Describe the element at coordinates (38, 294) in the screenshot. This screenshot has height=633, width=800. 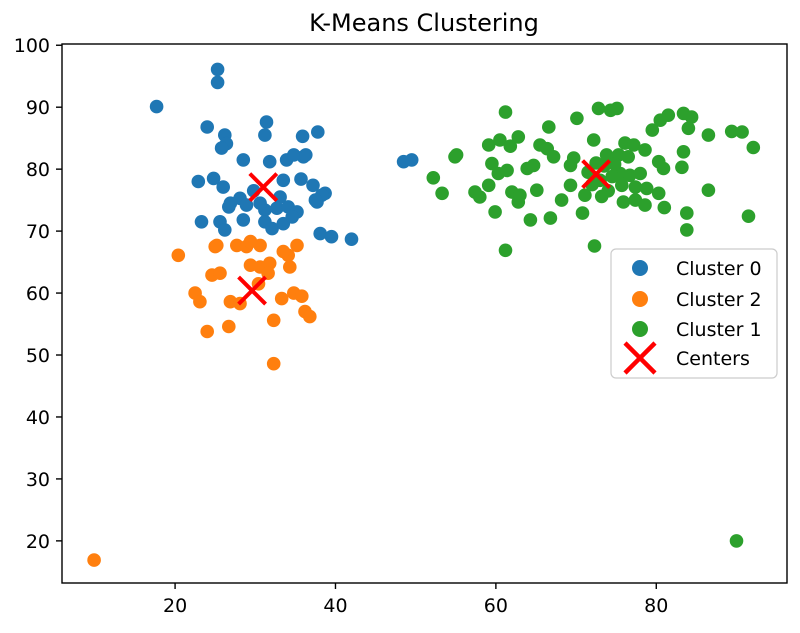
I see `y-axis-tick-label: 60` at that location.